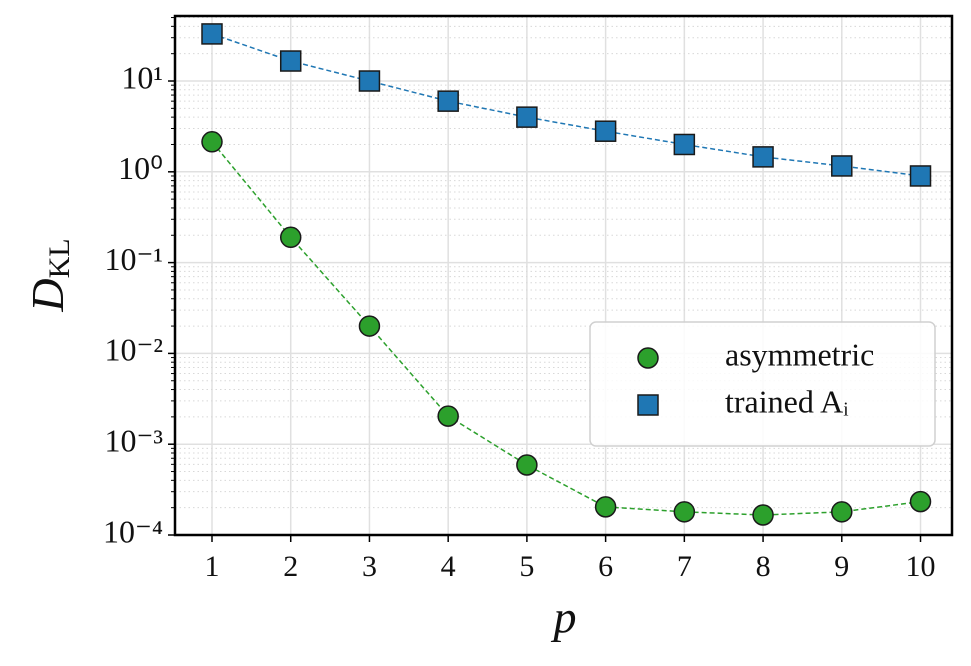 The image size is (971, 666). What do you see at coordinates (921, 566) in the screenshot?
I see `x-tick-label: 10` at bounding box center [921, 566].